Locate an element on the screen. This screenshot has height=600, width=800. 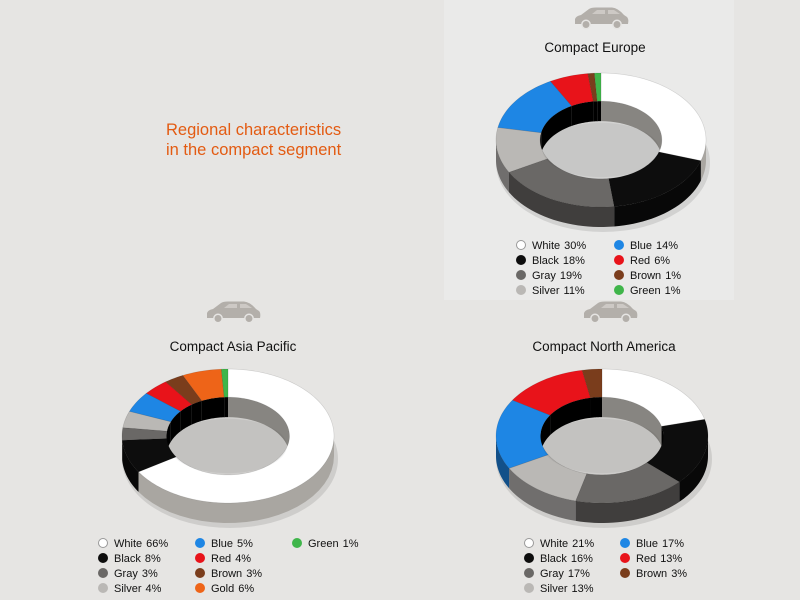
legend-value: 11% is located at coordinates (574, 291).